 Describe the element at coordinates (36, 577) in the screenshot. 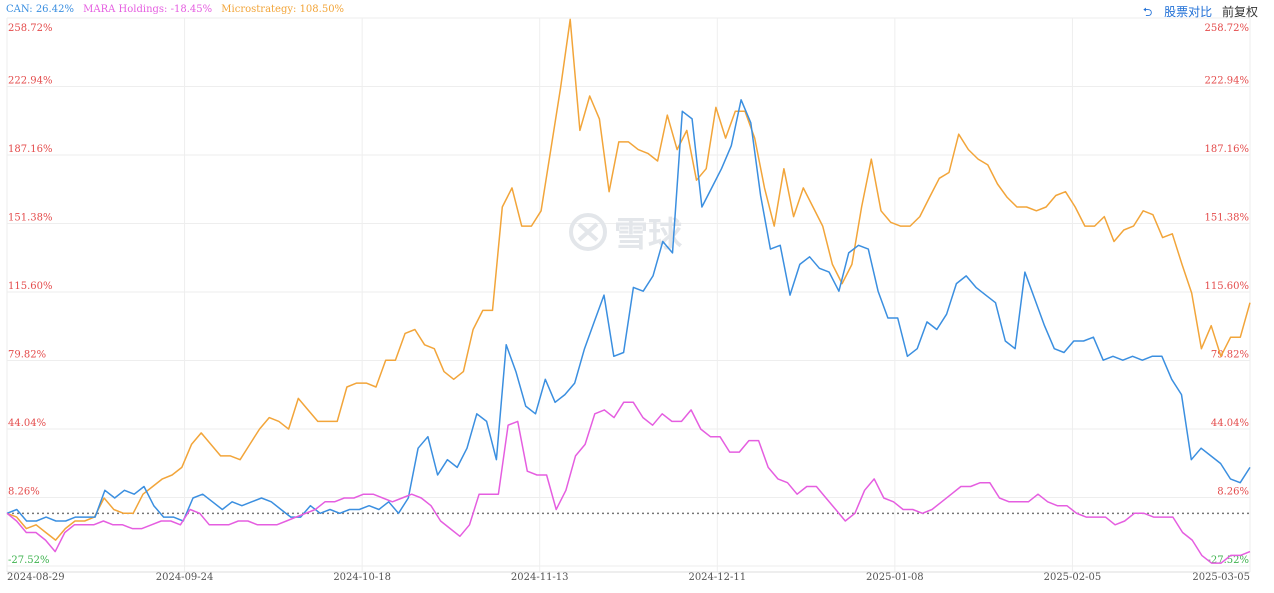

I see `x-tick-label: 2024-08-29` at that location.